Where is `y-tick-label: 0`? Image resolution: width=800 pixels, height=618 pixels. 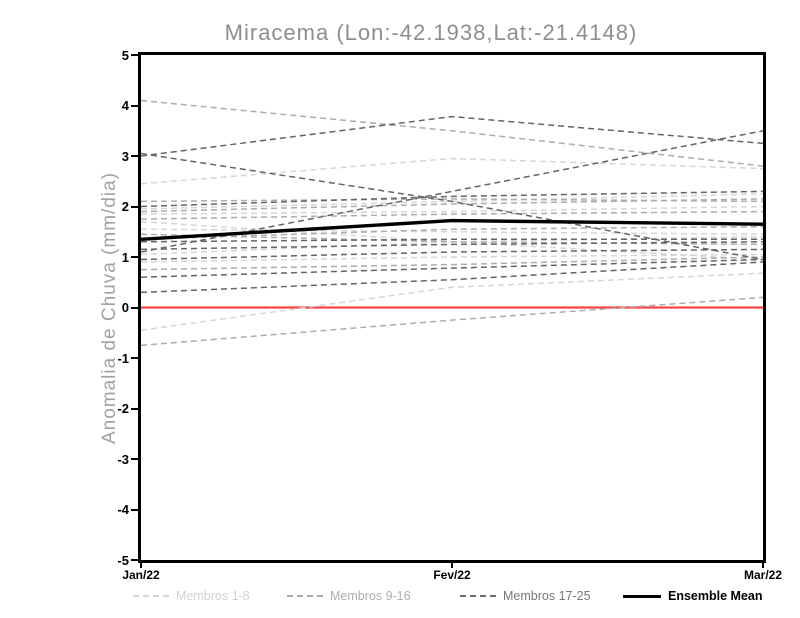
y-tick-label: 0 is located at coordinates (125, 307).